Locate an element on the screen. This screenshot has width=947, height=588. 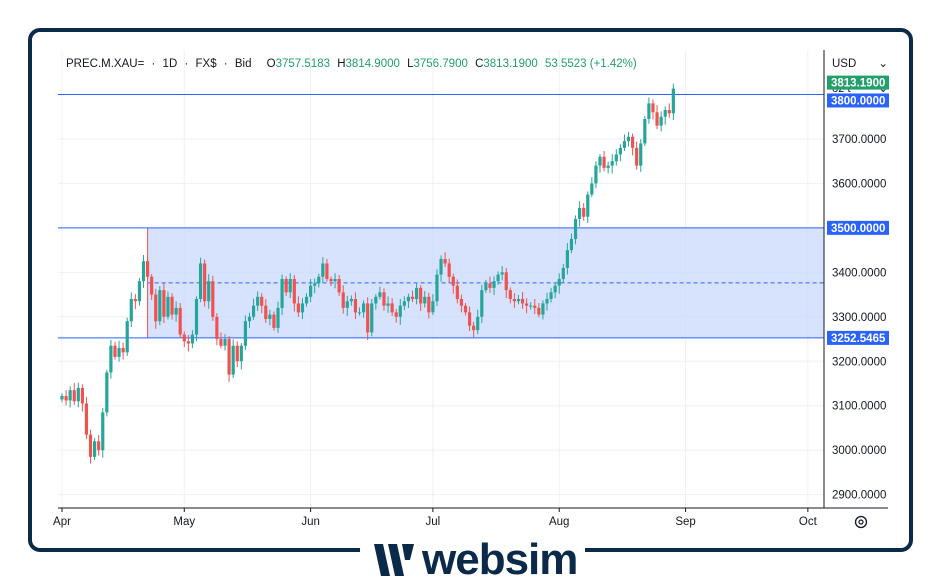
currency-value: USD is located at coordinates (844, 64).